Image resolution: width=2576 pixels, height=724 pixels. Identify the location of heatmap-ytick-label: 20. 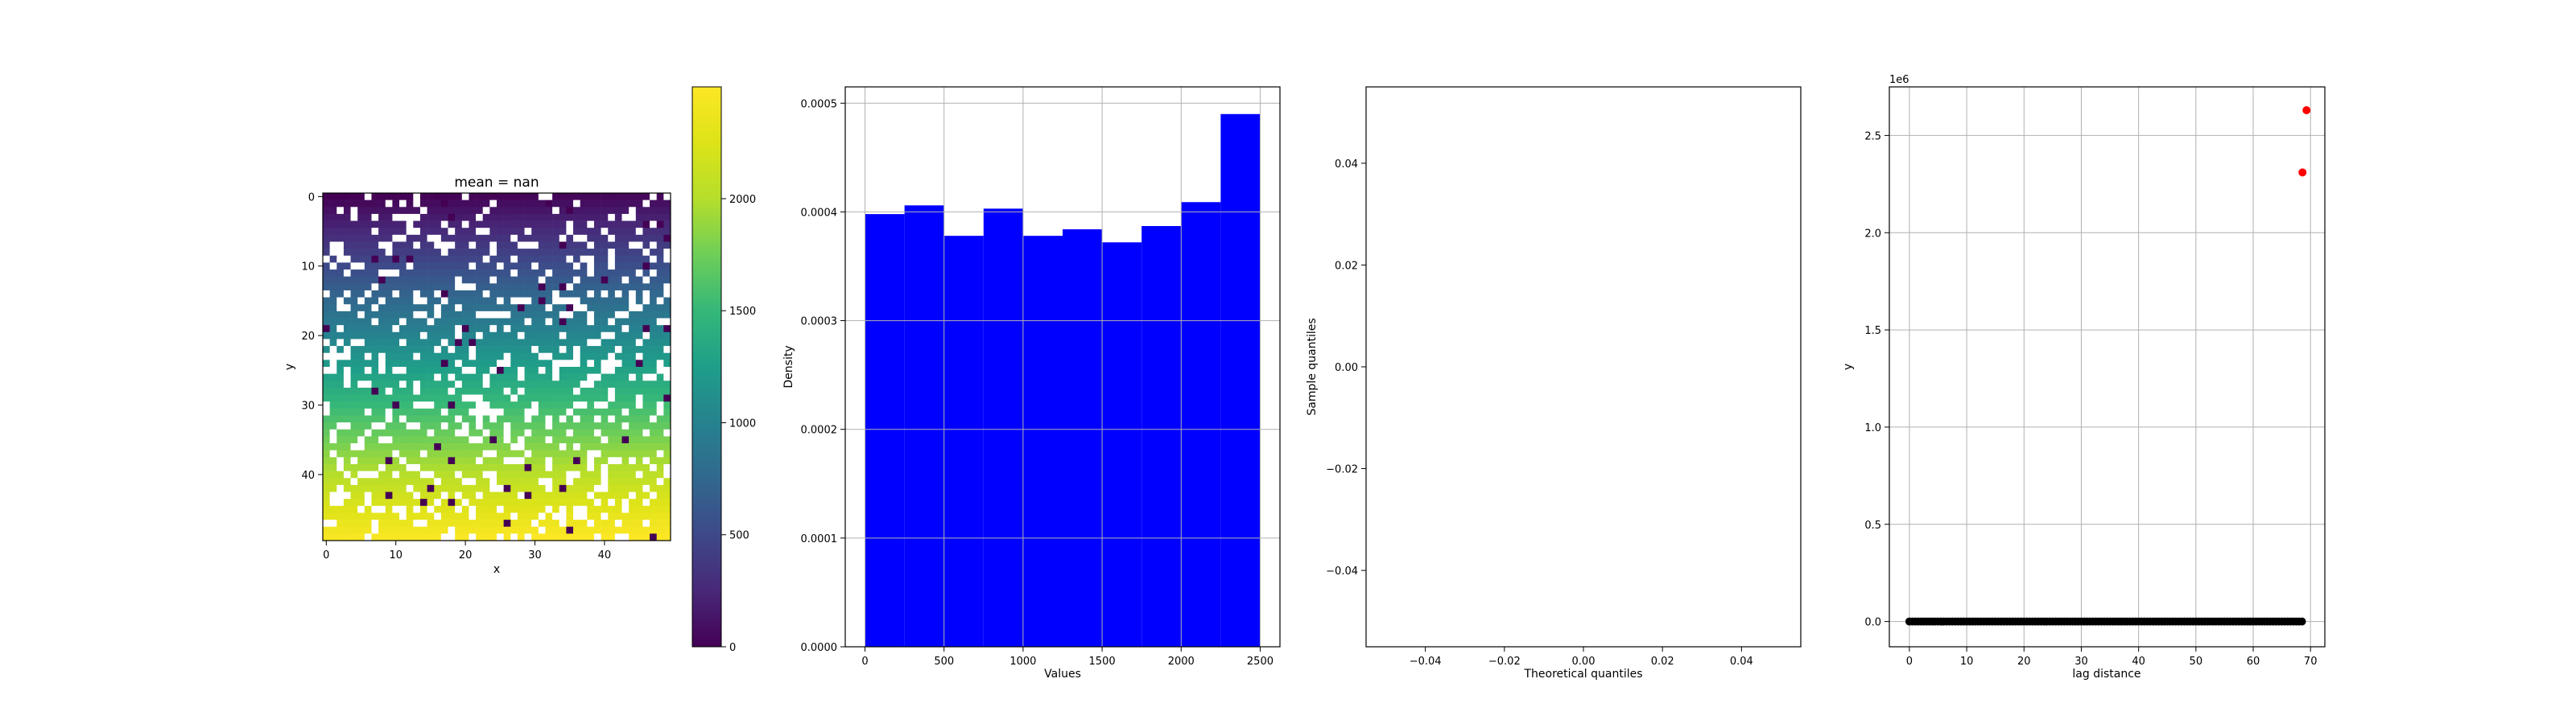
(308, 337).